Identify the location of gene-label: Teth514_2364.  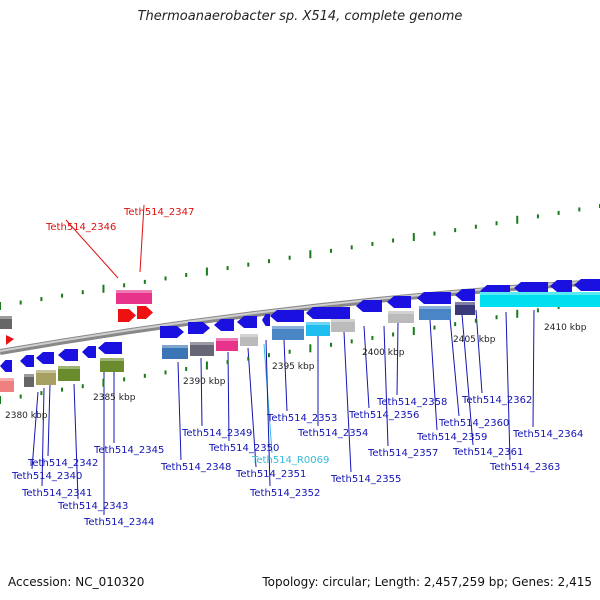
(547, 434).